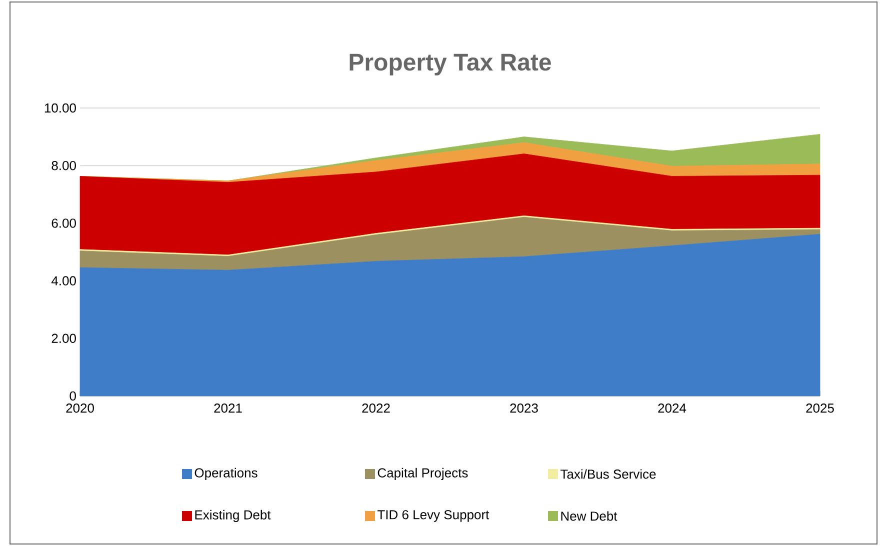 The width and height of the screenshot is (887, 546). I want to click on legend-label: Existing Debt, so click(233, 516).